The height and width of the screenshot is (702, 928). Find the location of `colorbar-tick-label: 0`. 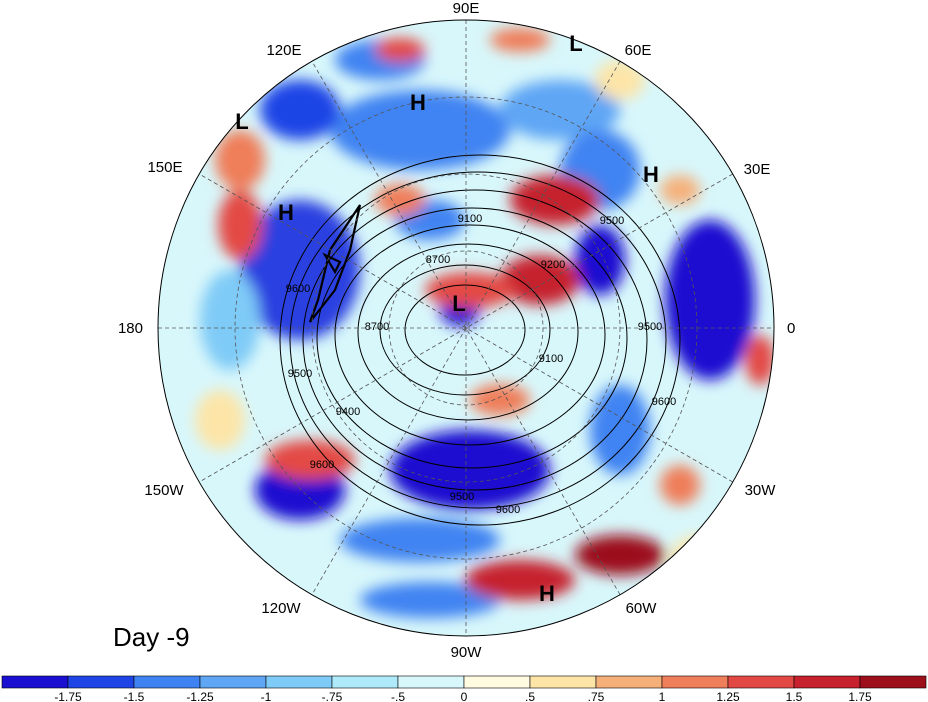

colorbar-tick-label: 0 is located at coordinates (464, 696).